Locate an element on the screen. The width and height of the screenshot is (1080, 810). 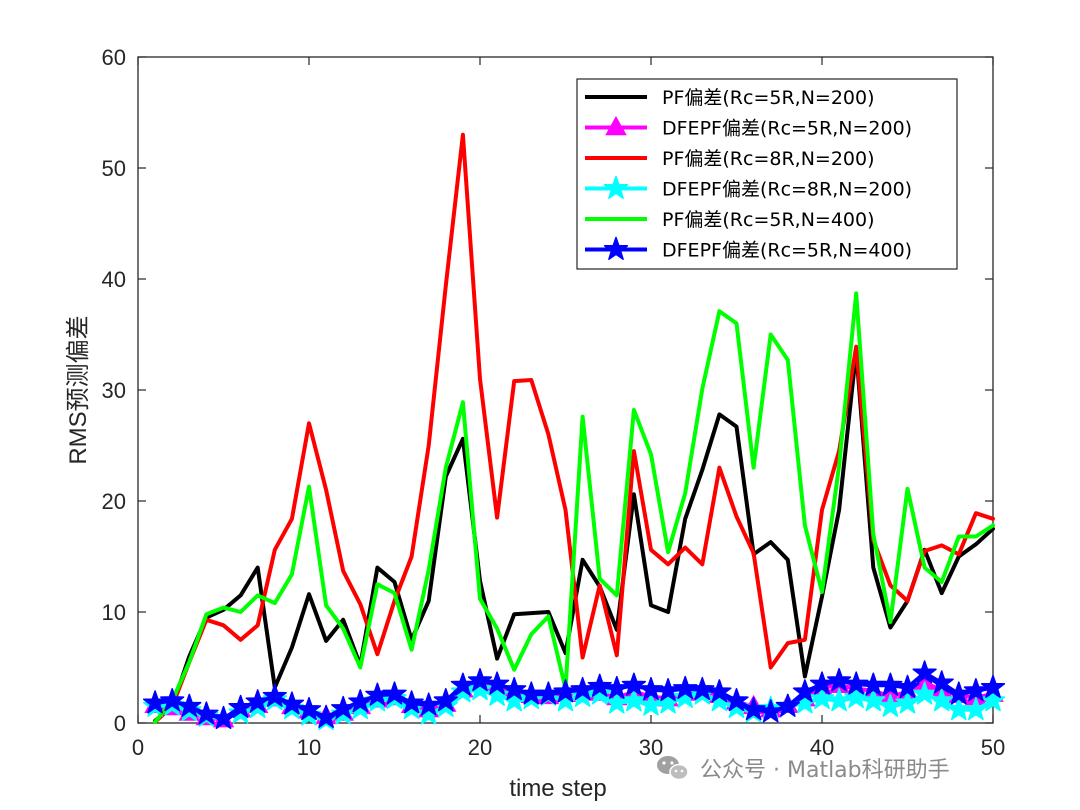
legend-label: DFEPF偏差(Rc=5R,N=400) is located at coordinates (787, 251).